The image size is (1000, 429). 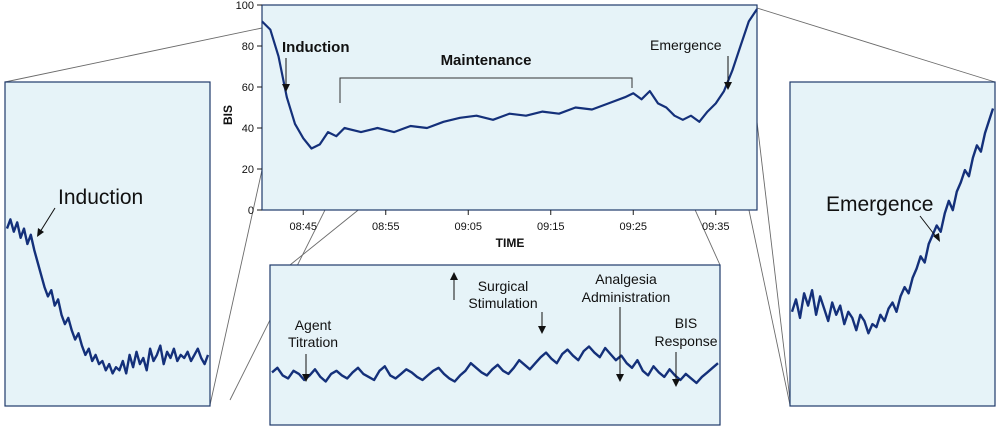 What do you see at coordinates (686, 45) in the screenshot?
I see `annotation-emergence-main: Emergence` at bounding box center [686, 45].